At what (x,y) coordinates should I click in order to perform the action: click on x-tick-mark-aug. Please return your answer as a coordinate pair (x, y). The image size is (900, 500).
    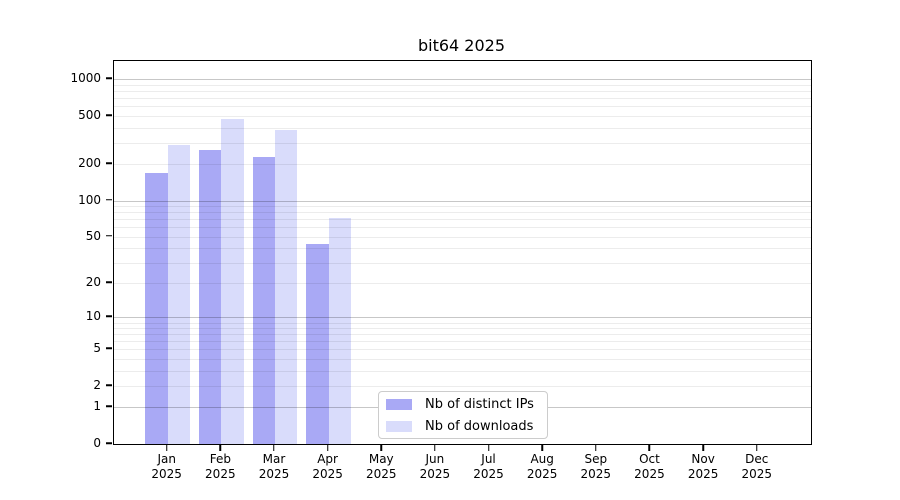
    Looking at the image, I should click on (542, 448).